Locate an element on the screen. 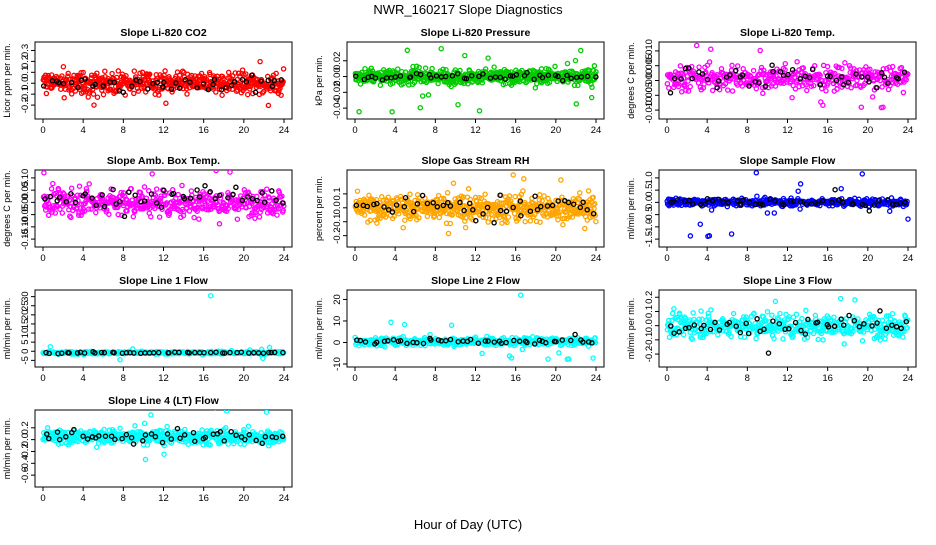 This screenshot has height=545, width=936. y-axis-label: ml/min per min. is located at coordinates (631, 329).